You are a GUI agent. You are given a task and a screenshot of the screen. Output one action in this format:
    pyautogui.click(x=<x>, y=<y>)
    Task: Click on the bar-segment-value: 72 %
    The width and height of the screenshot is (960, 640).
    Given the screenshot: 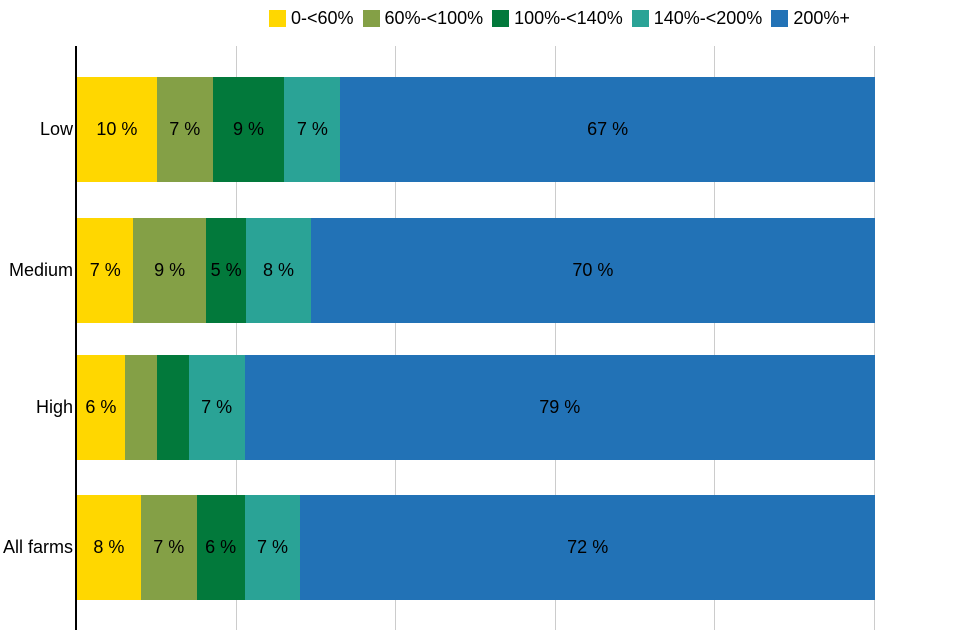 What is the action you would take?
    pyautogui.click(x=588, y=547)
    